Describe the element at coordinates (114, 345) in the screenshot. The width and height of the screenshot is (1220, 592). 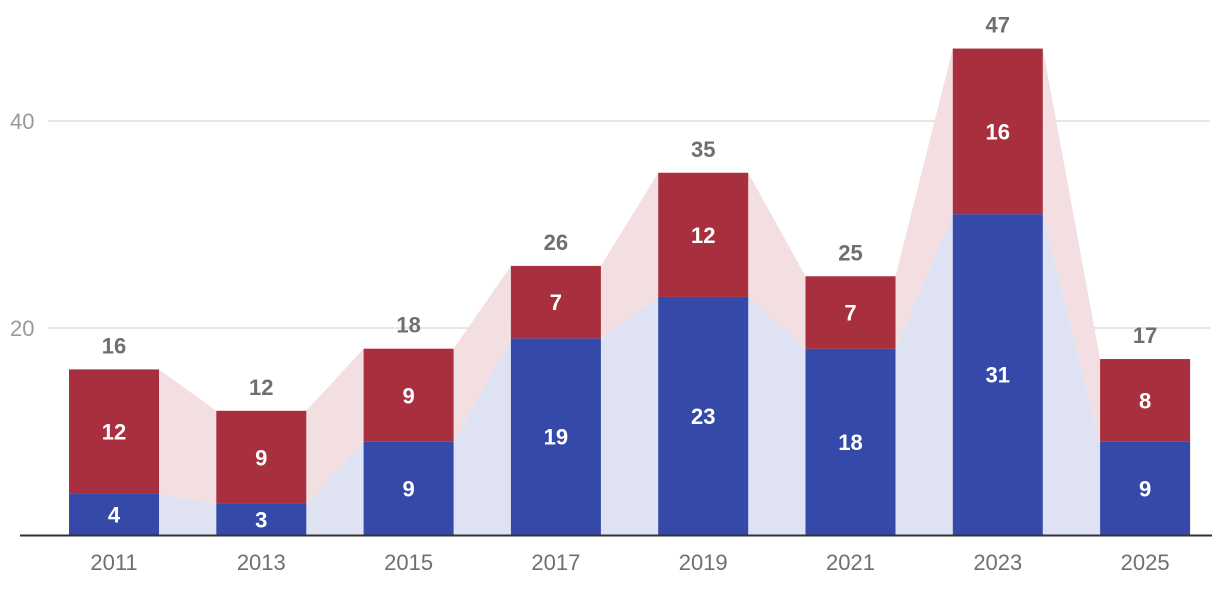
I see `total-label: 16` at that location.